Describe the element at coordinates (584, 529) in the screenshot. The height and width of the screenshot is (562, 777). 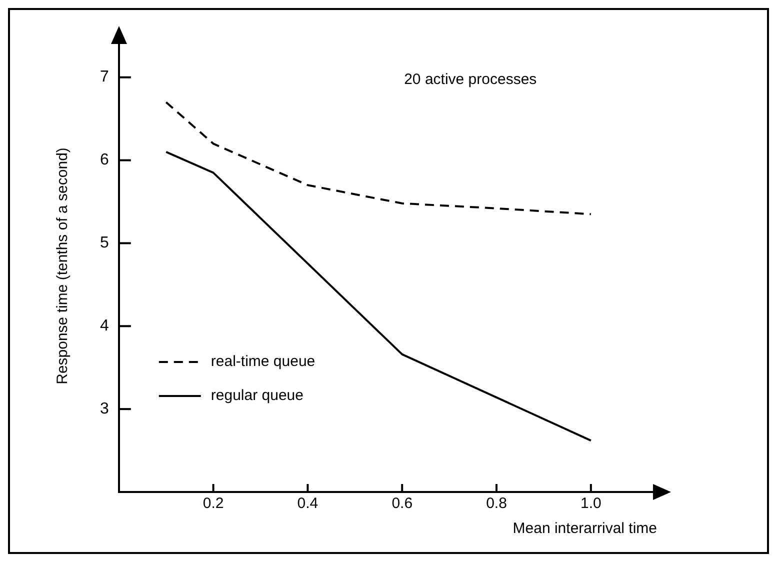
I see `x-axis-title: Mean interarrival time` at that location.